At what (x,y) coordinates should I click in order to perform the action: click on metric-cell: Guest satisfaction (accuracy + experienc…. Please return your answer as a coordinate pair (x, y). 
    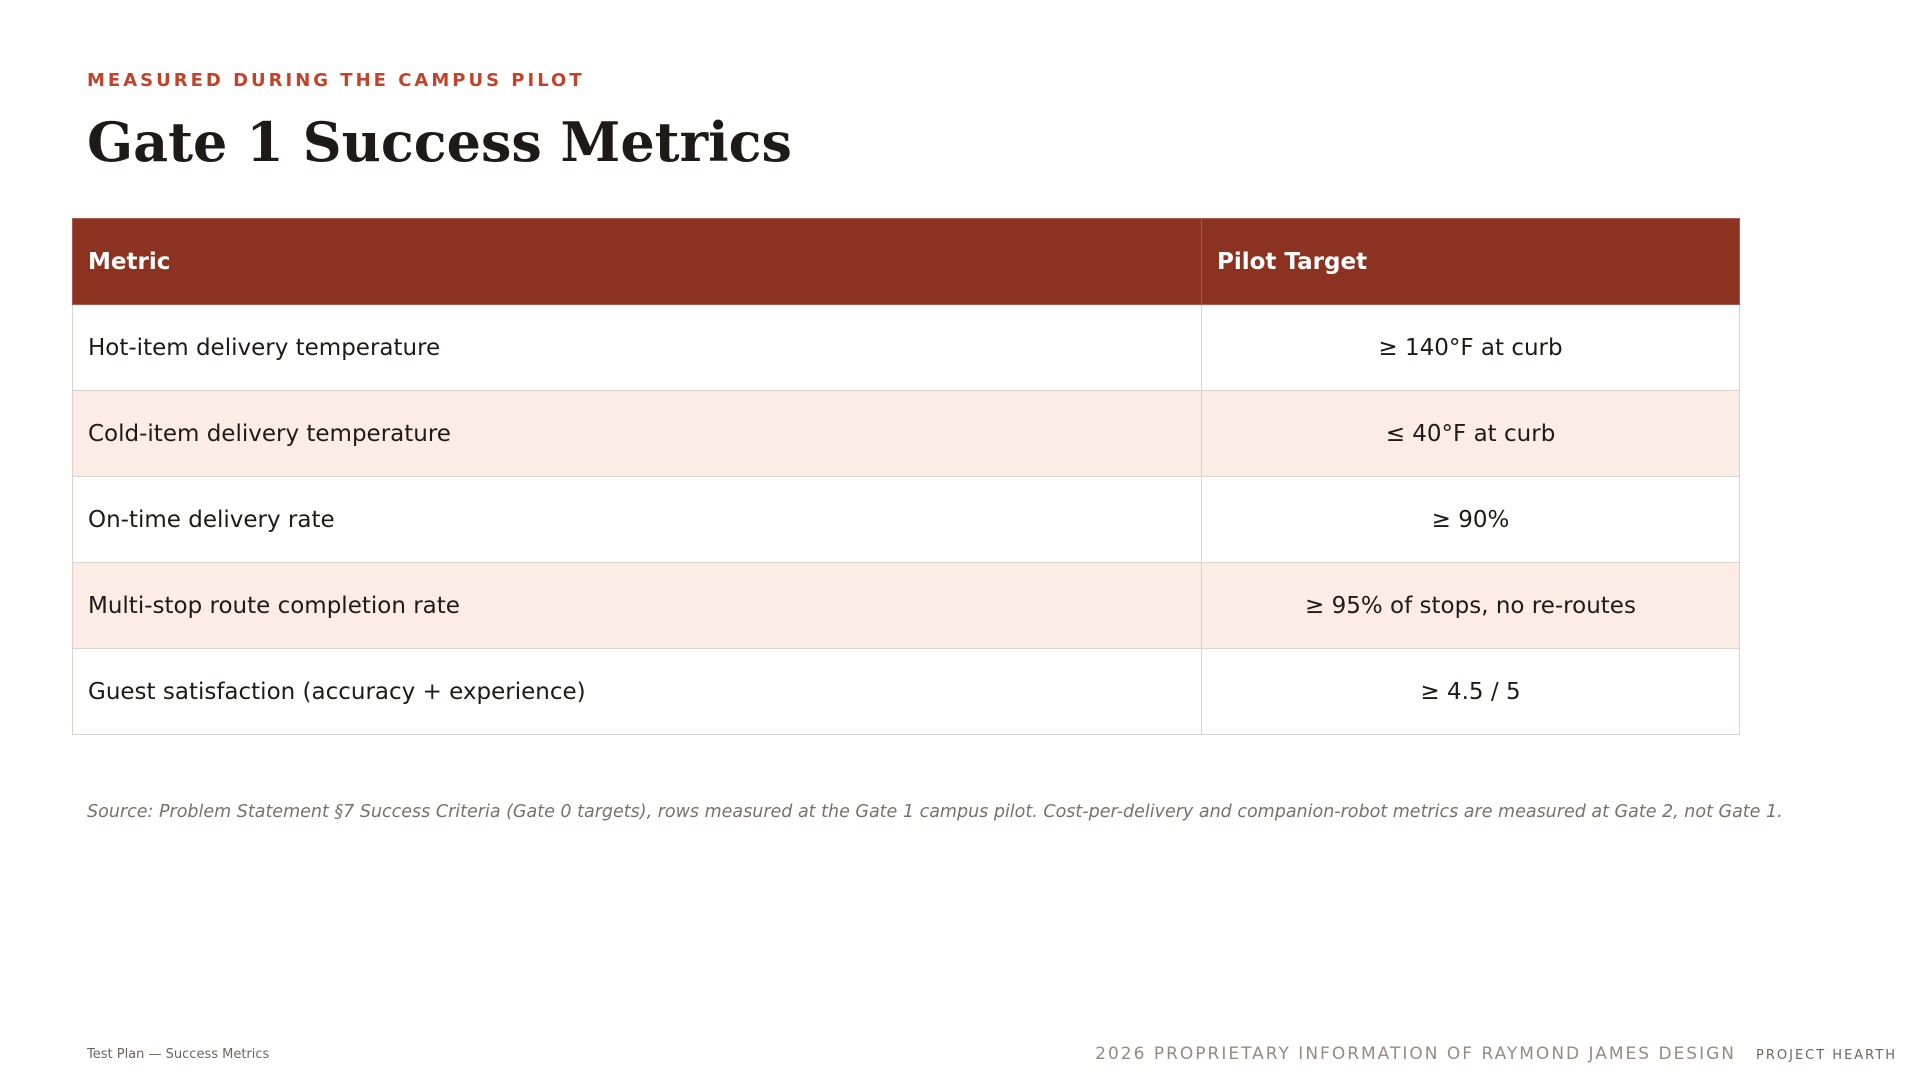
    Looking at the image, I should click on (637, 691).